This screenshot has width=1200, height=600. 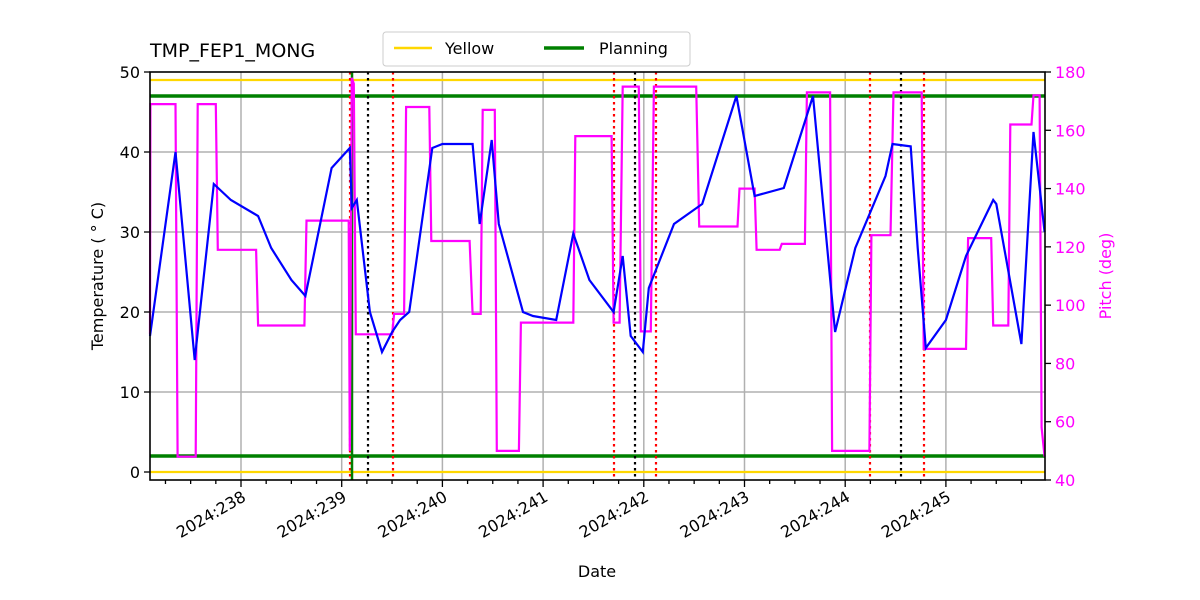 I want to click on y-tick-label: 0, so click(x=135, y=472).